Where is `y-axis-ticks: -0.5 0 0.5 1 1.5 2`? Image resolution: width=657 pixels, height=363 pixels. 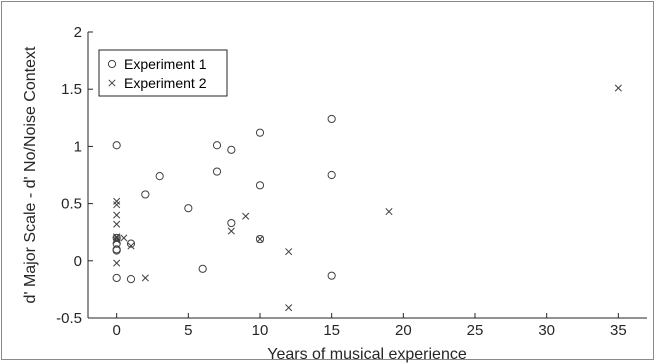 y-axis-ticks: -0.5 0 0.5 1 1.5 2 is located at coordinates (74, 175).